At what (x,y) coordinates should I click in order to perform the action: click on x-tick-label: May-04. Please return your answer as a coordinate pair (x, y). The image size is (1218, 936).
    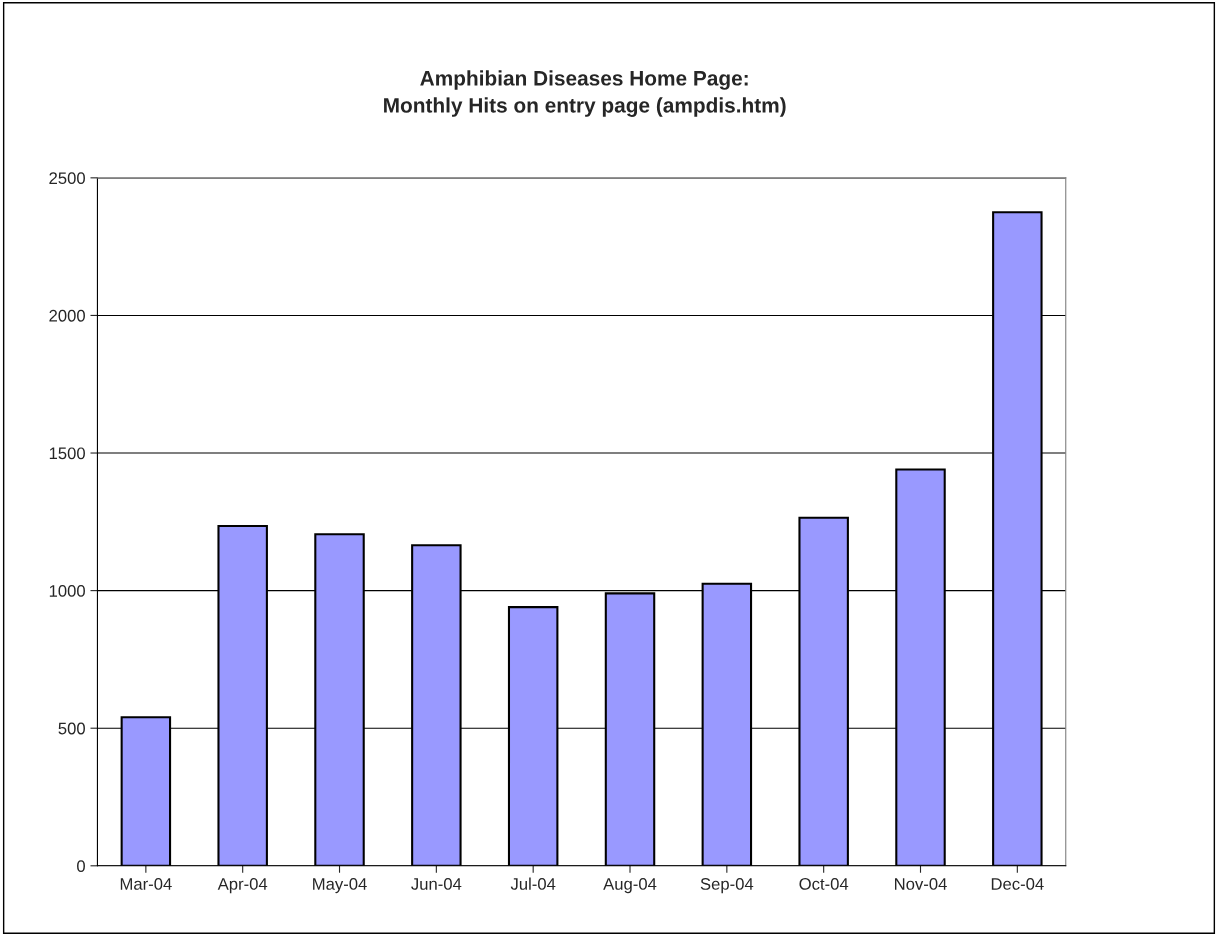
    Looking at the image, I should click on (340, 886).